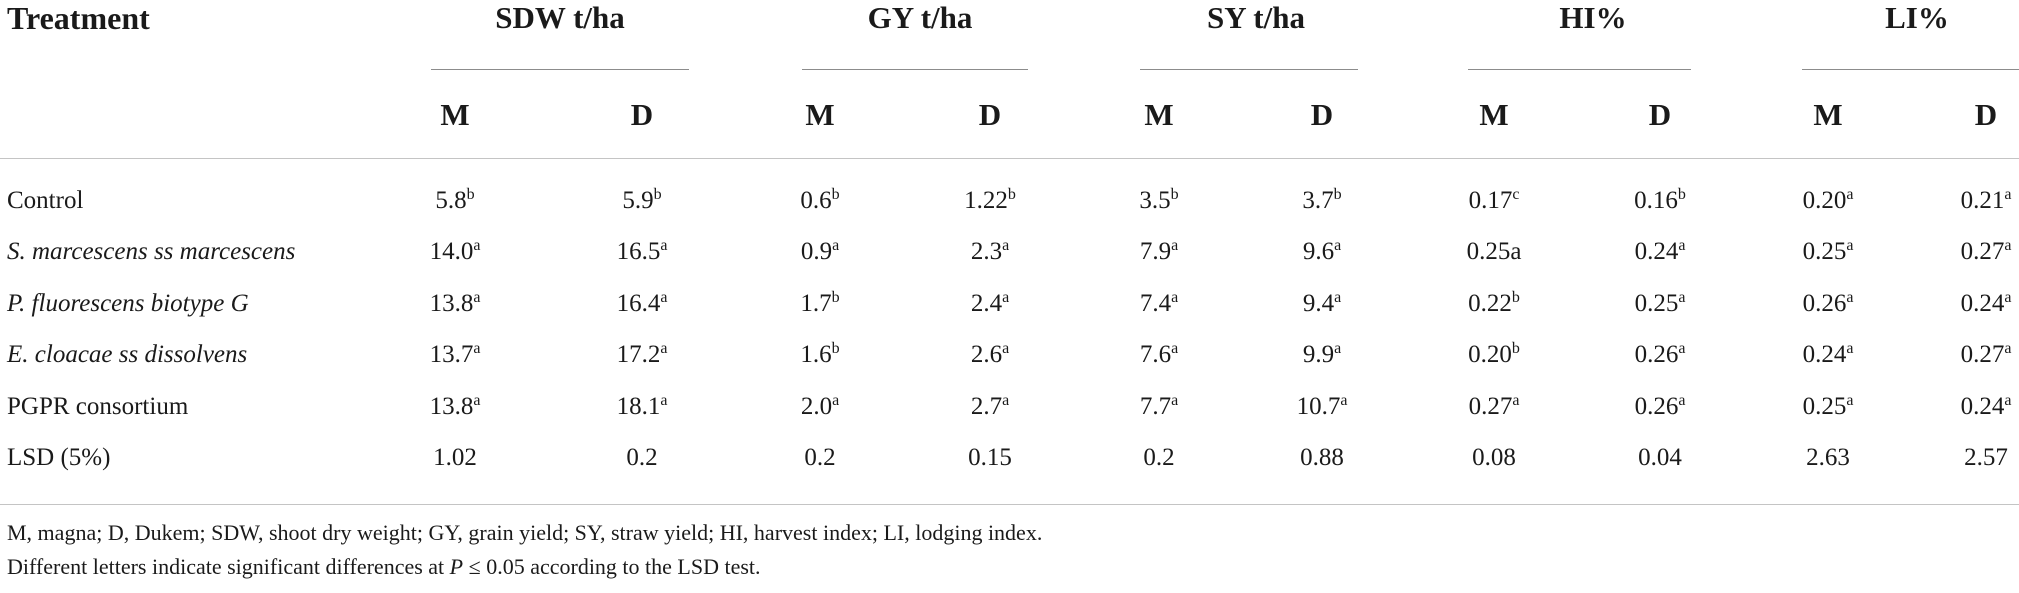 Image resolution: width=2019 pixels, height=593 pixels. What do you see at coordinates (638, 303) in the screenshot?
I see `cell-value: 16.4` at bounding box center [638, 303].